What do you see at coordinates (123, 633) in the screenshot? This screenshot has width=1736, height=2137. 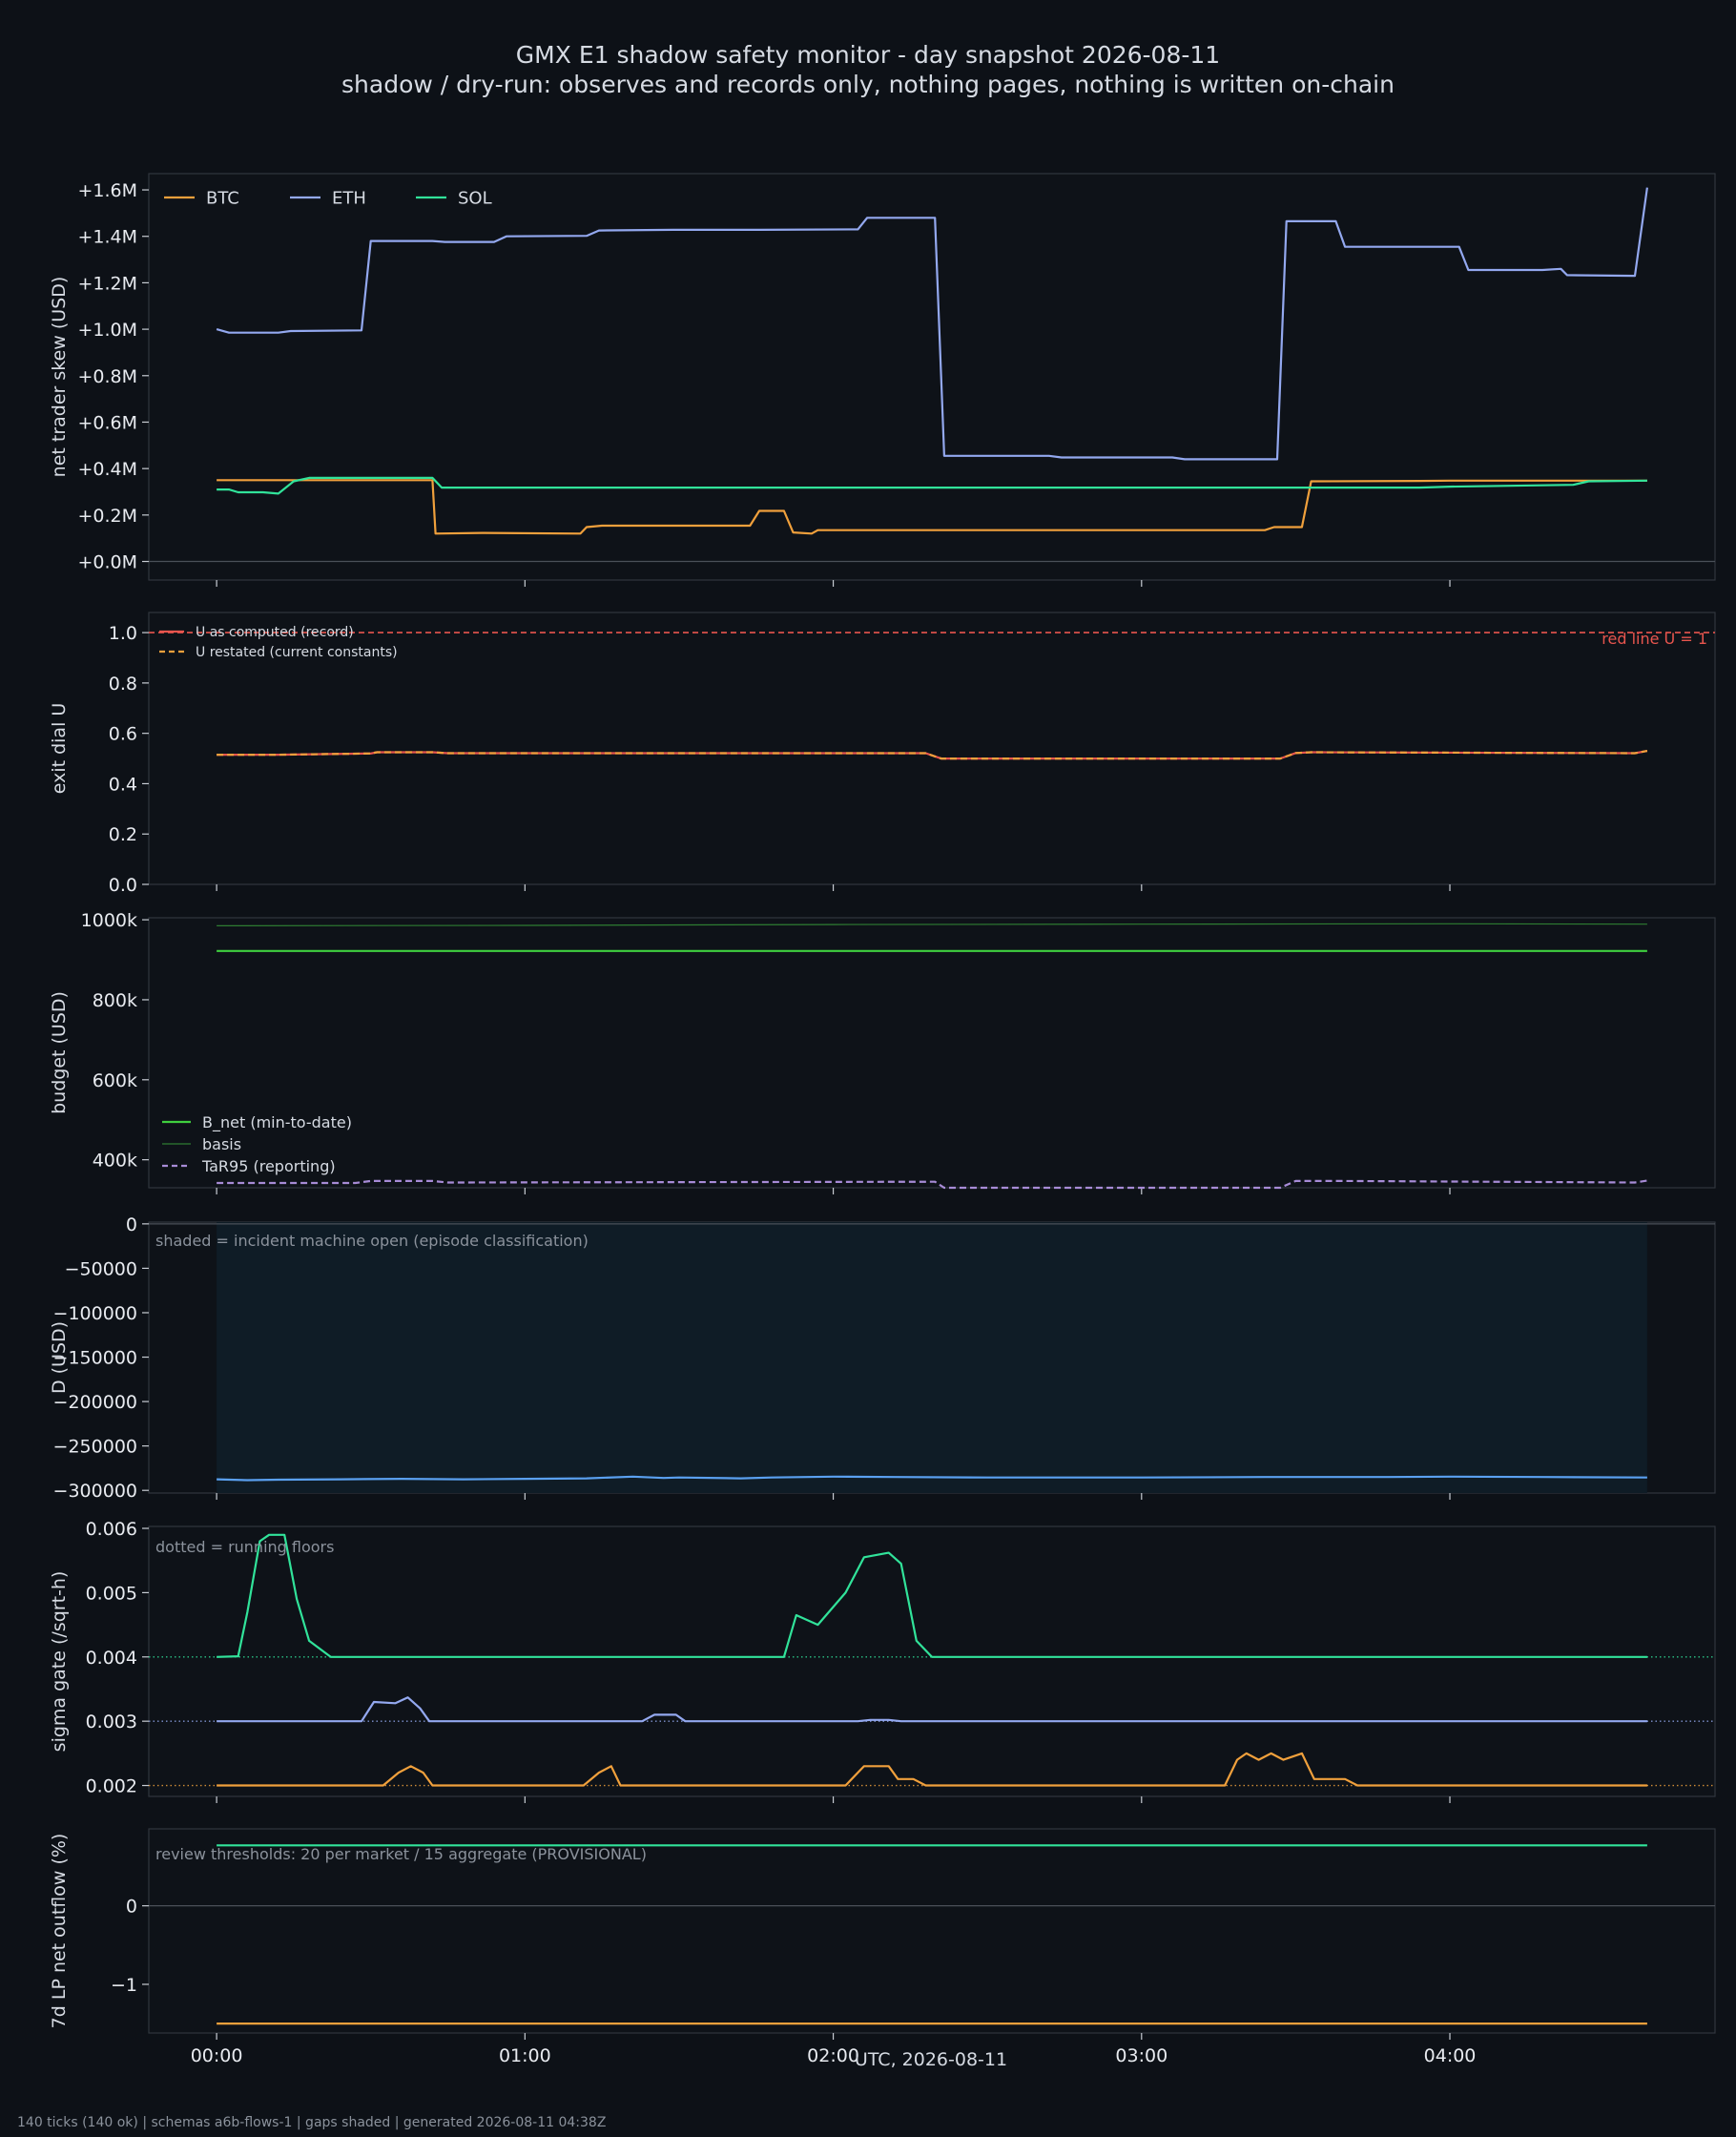 I see `y-tick-label: 1.0` at bounding box center [123, 633].